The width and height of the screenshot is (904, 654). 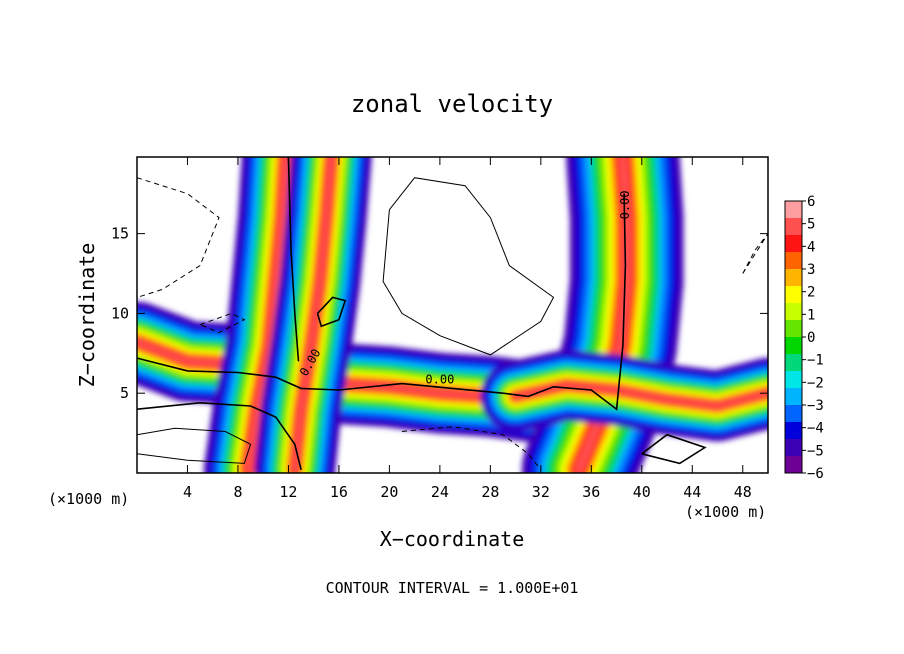 I want to click on colorbar-label: 1, so click(x=811, y=315).